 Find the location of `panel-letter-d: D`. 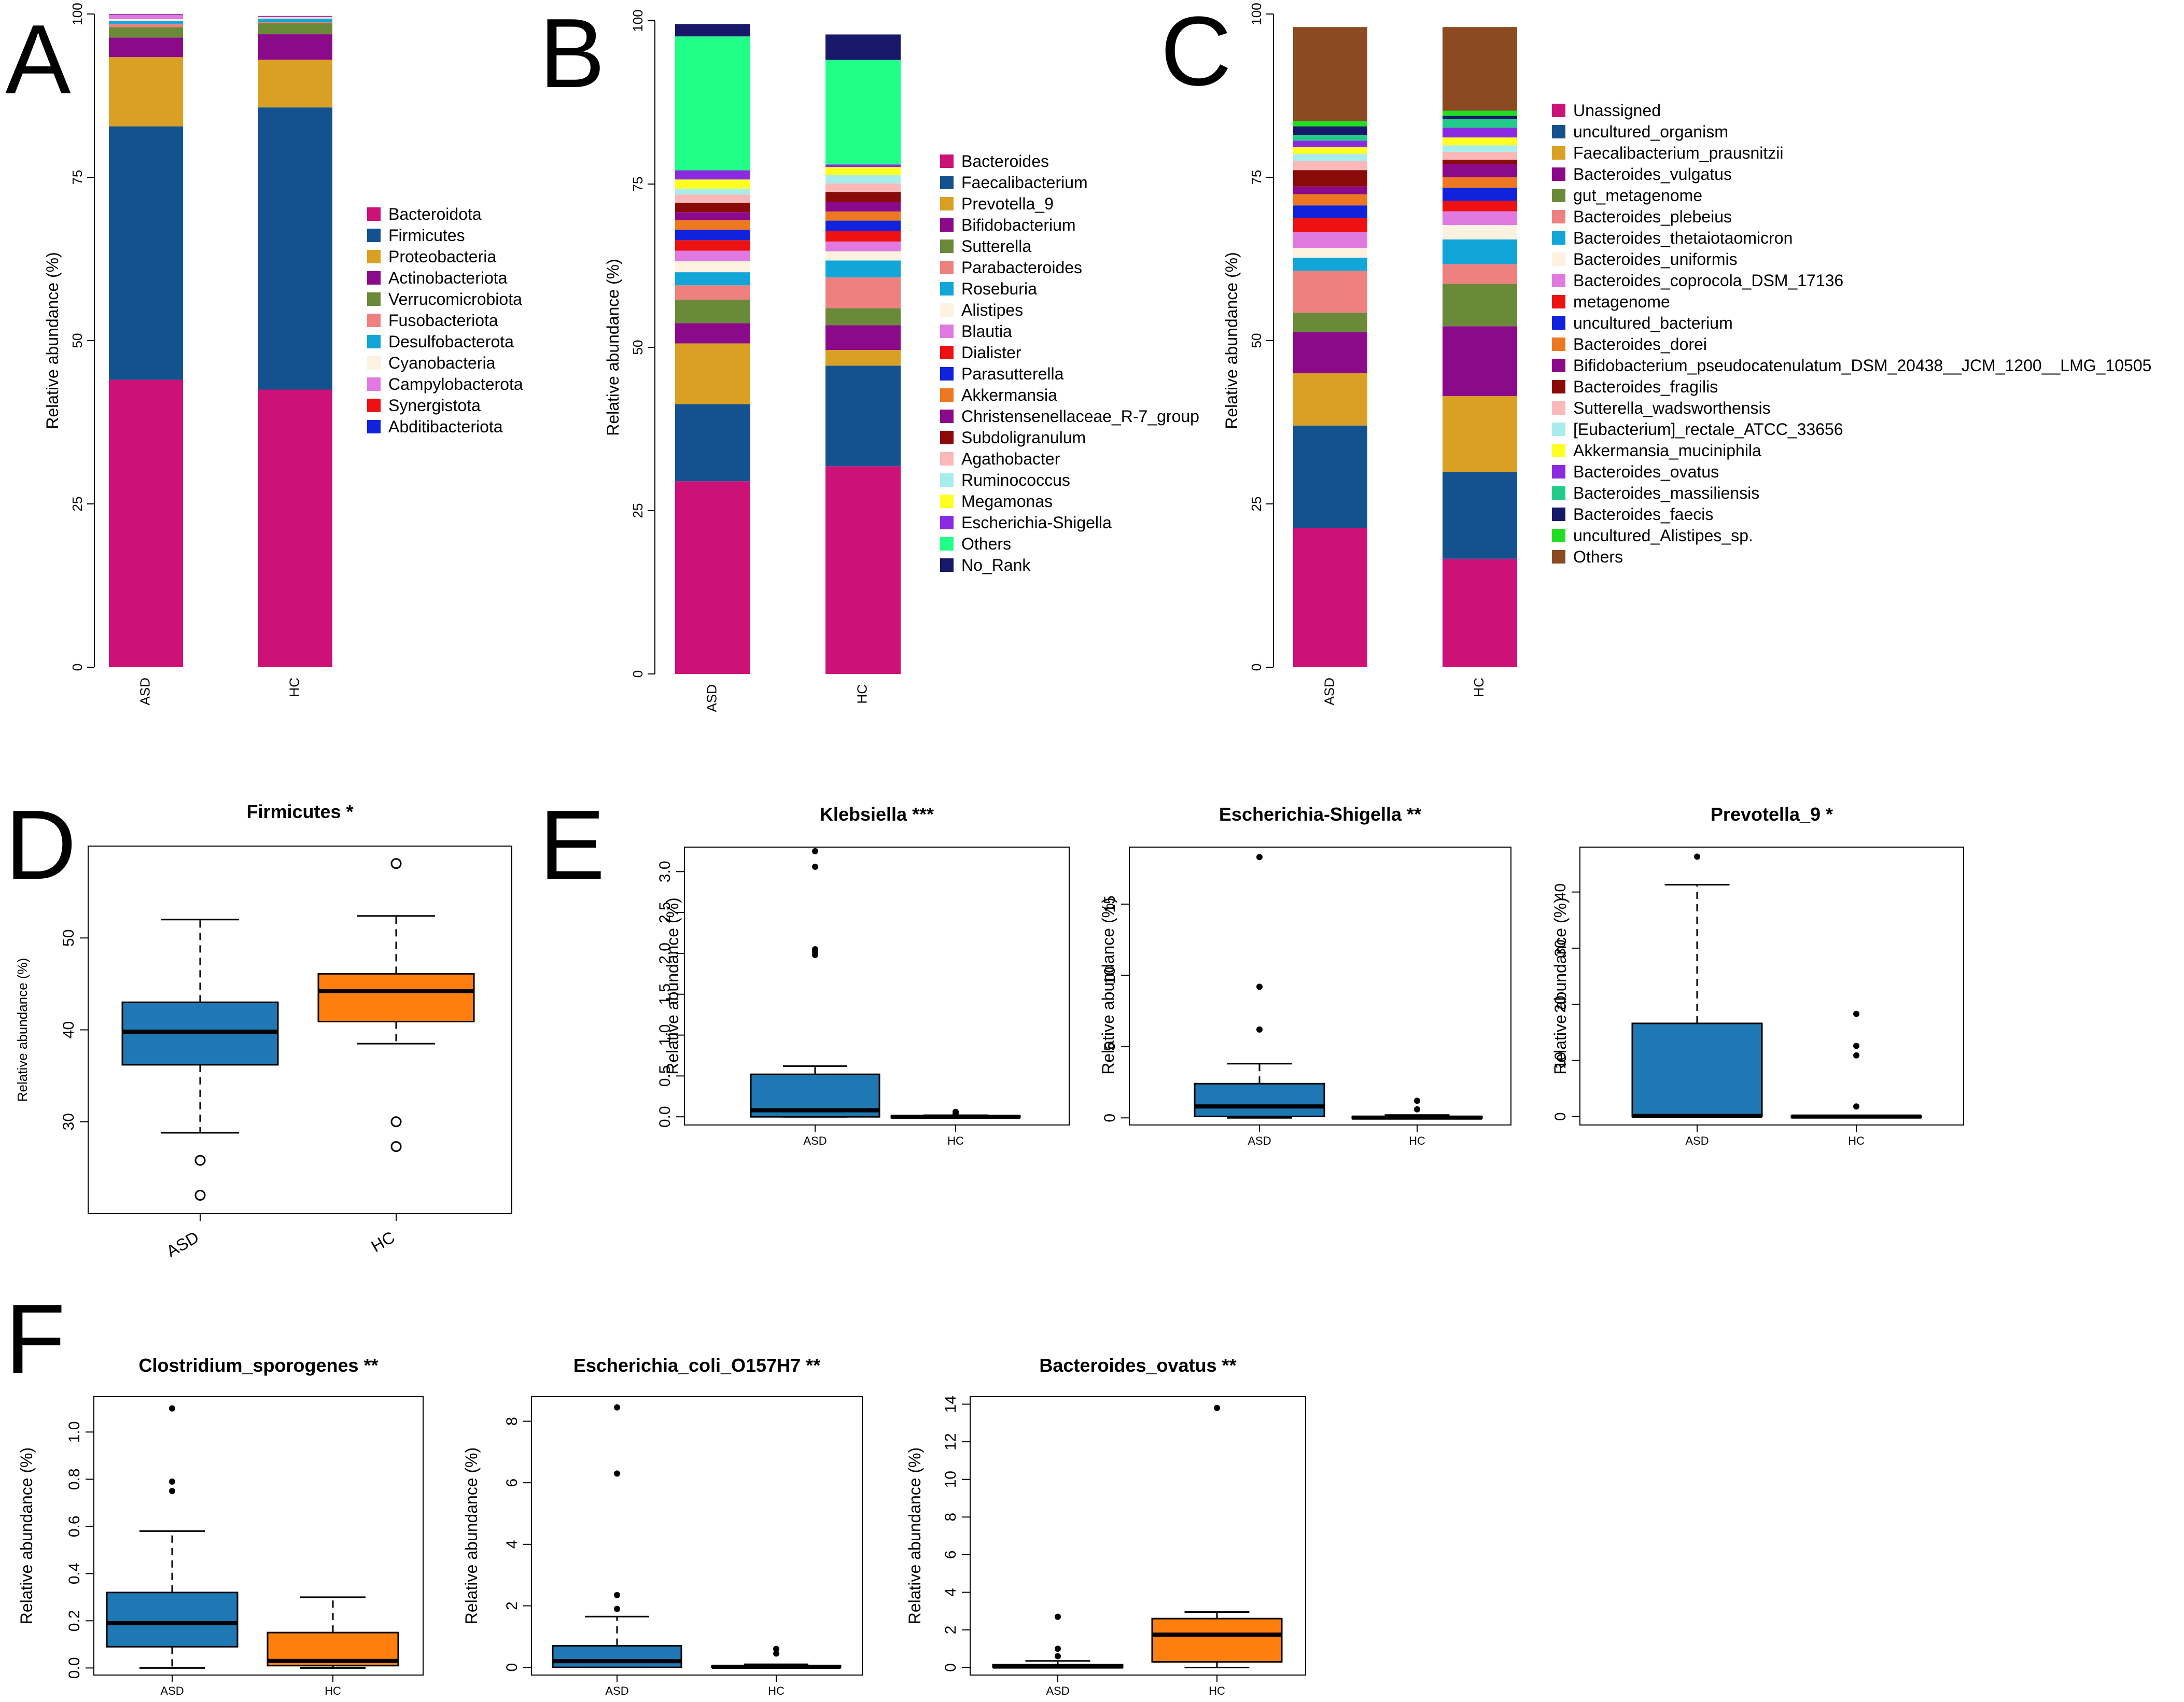

panel-letter-d: D is located at coordinates (40, 845).